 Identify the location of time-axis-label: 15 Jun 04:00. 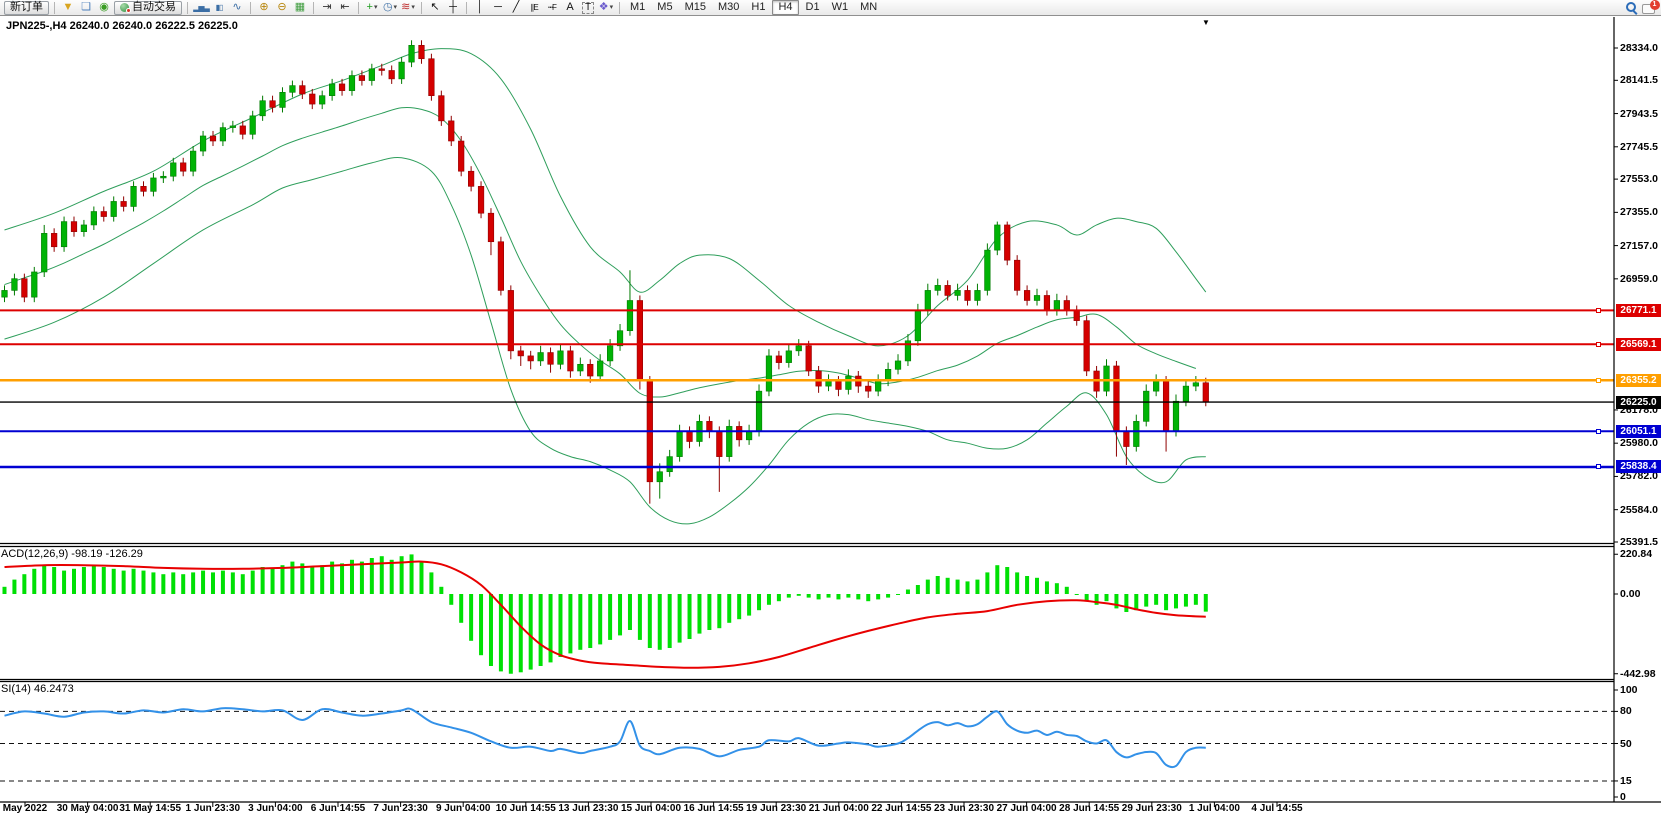
(651, 808).